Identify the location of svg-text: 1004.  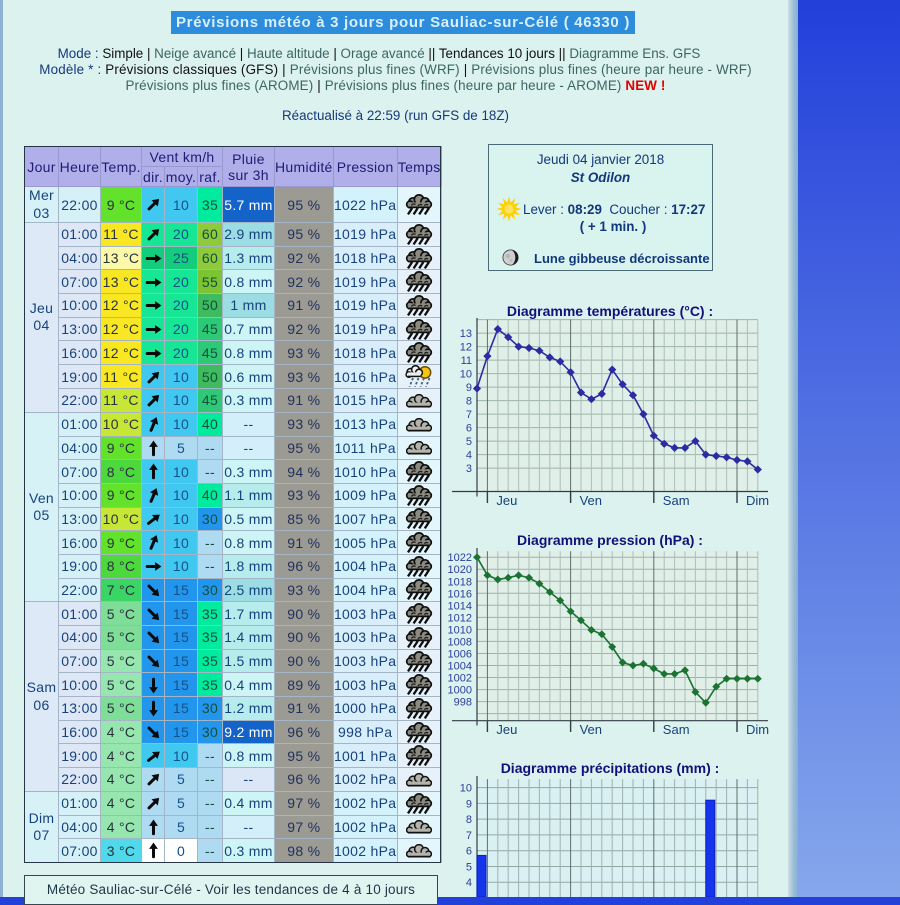
(460, 667).